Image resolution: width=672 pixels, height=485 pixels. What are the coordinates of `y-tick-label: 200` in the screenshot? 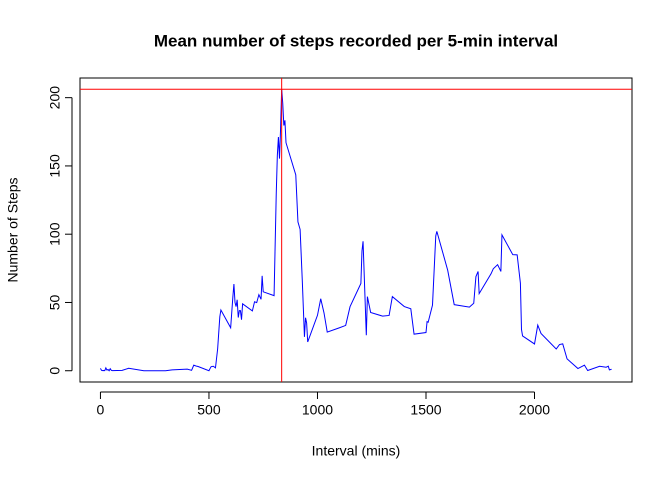 It's located at (55, 98).